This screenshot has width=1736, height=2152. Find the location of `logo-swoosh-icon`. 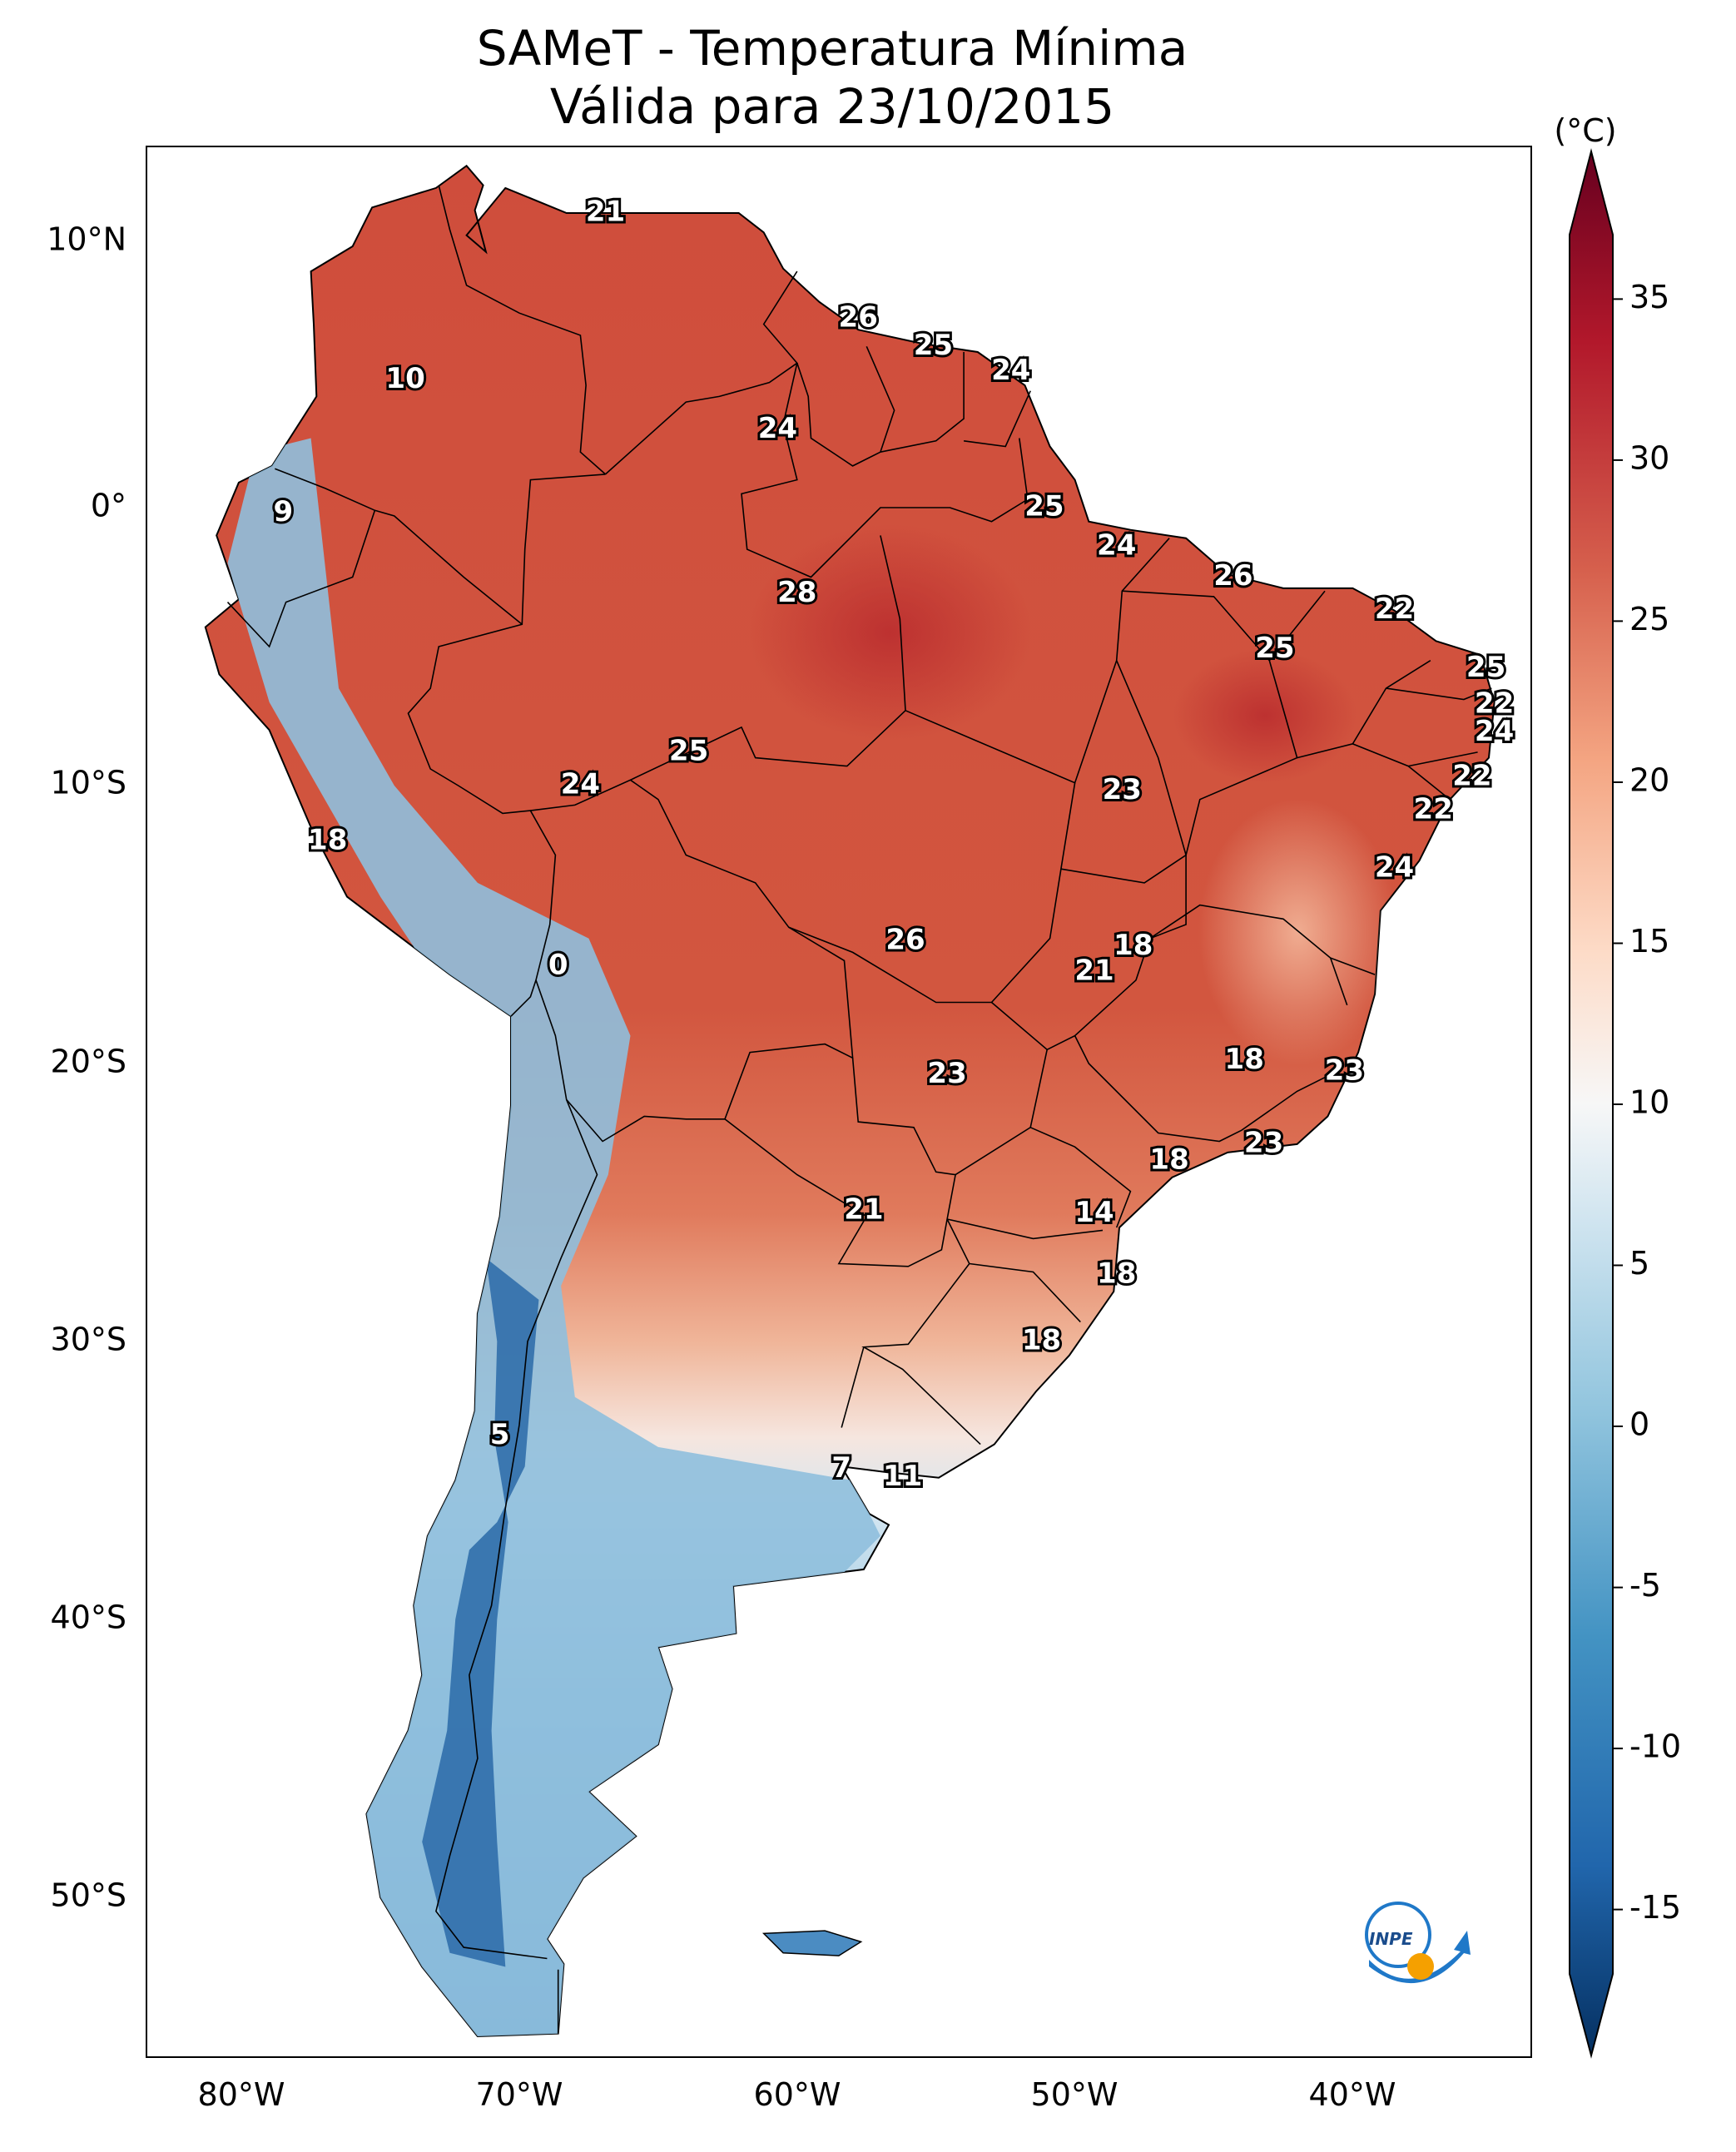

logo-swoosh-icon is located at coordinates (1420, 1957).